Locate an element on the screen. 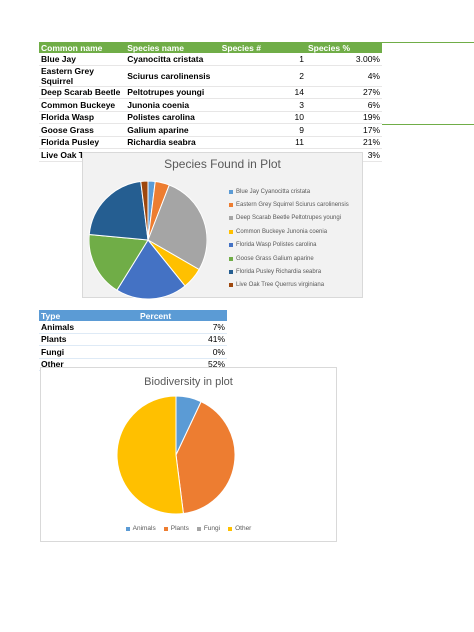 The height and width of the screenshot is (632, 474). cell-species-count: 1 is located at coordinates (262, 59).